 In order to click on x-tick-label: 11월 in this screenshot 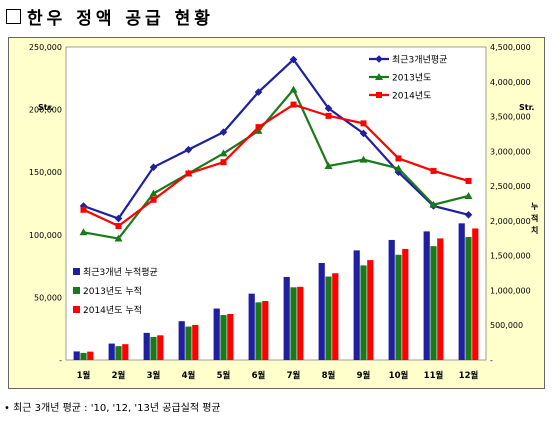, I will do `click(434, 375)`.